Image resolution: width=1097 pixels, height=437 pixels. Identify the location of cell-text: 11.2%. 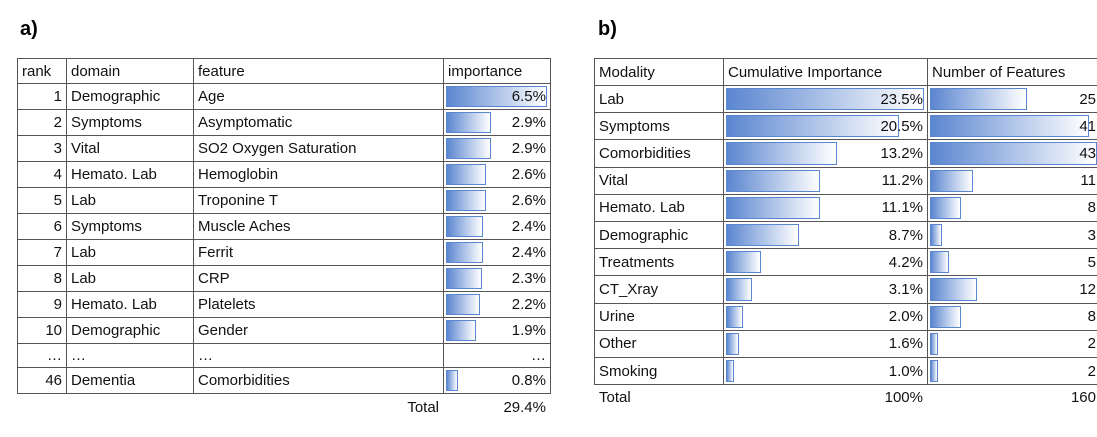
(902, 181).